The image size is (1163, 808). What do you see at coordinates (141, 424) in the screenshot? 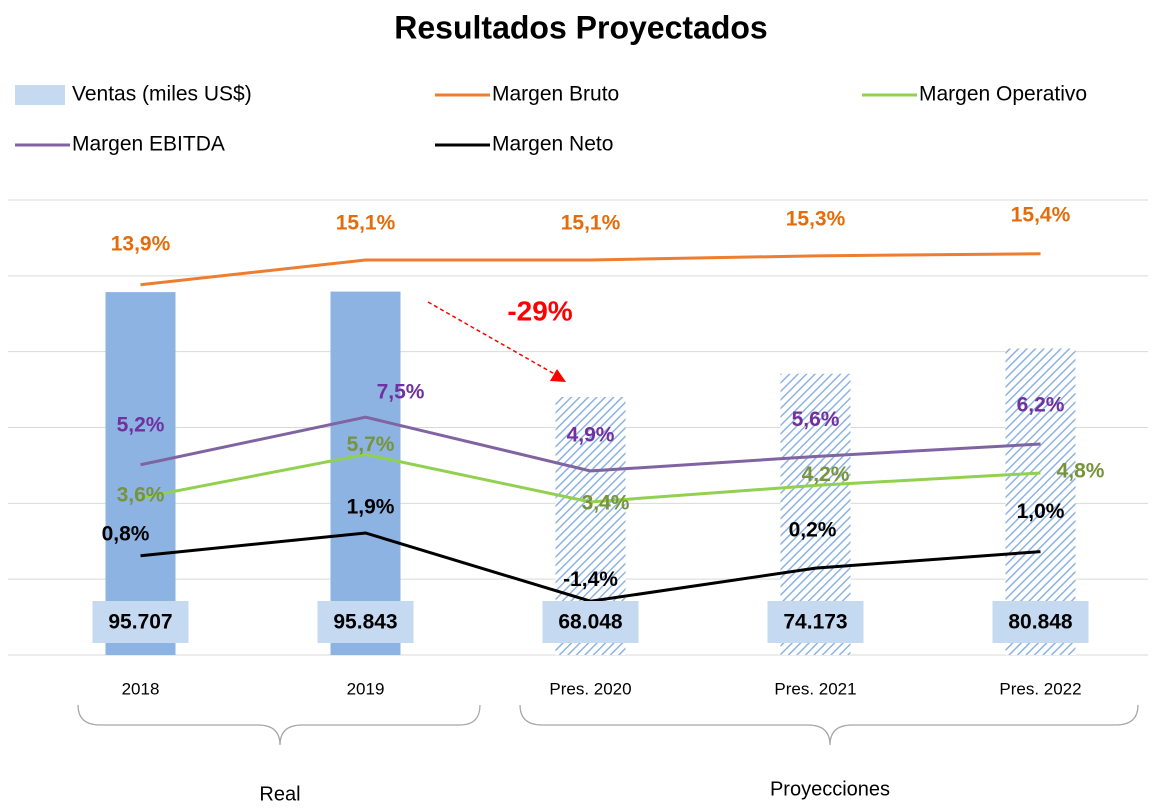
I see `value-label: 5,2%` at bounding box center [141, 424].